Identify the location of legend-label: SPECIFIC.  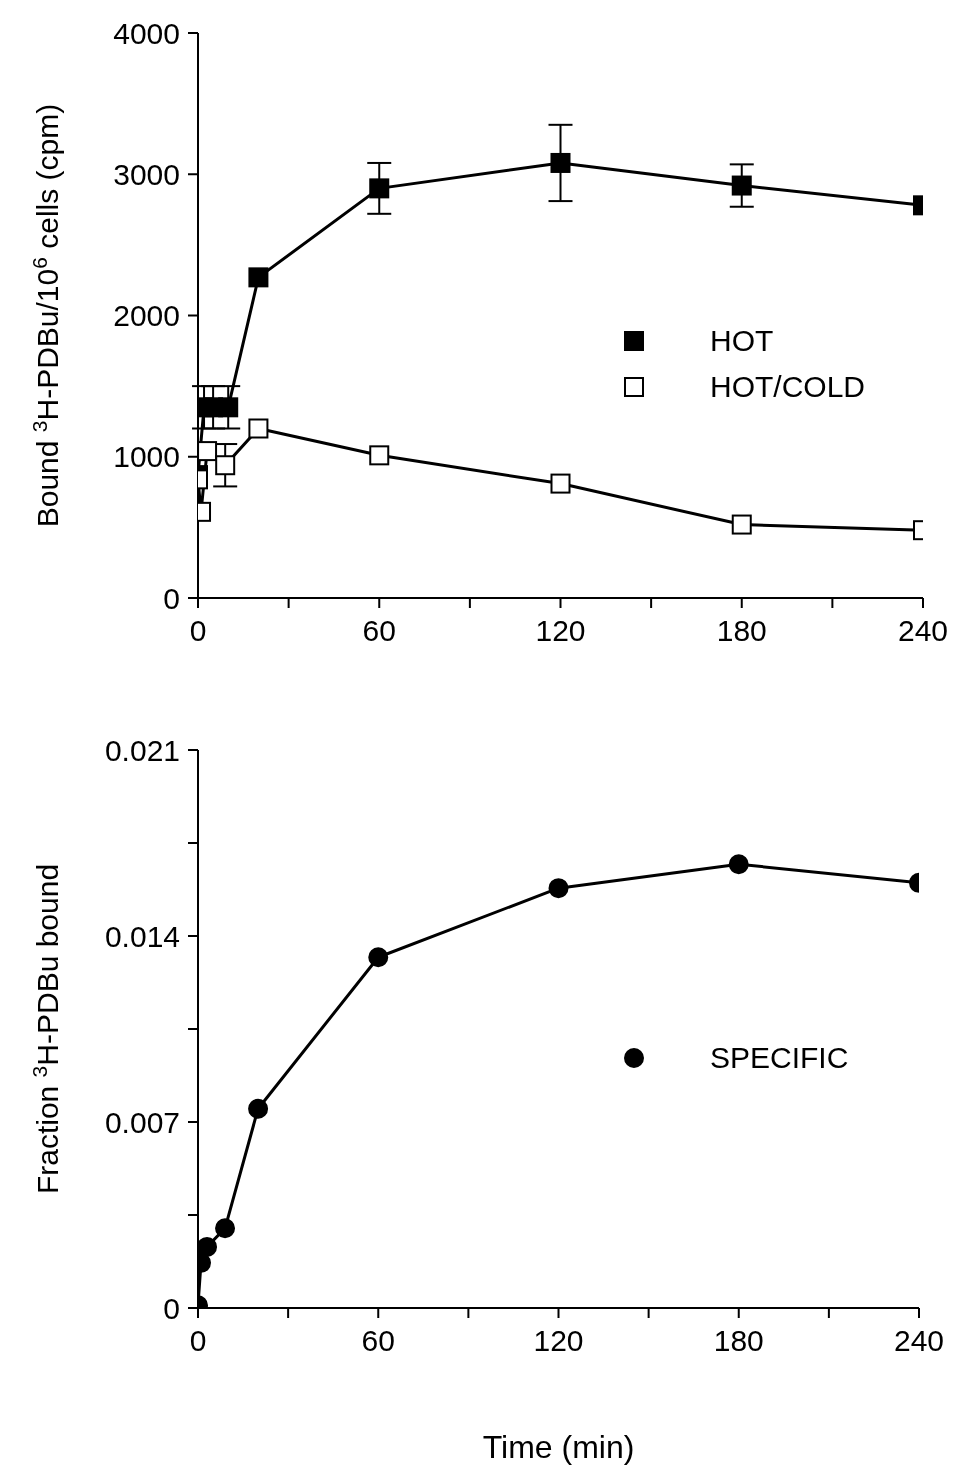
(779, 1058).